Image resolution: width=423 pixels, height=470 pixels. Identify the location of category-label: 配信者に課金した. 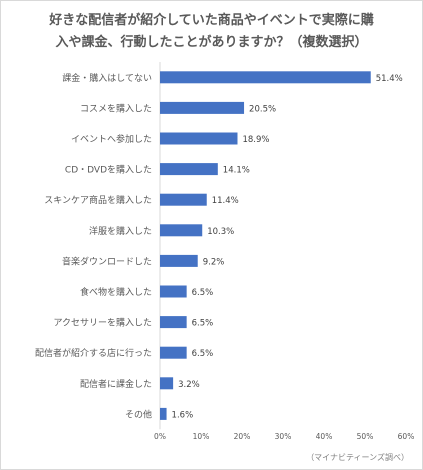
(116, 384).